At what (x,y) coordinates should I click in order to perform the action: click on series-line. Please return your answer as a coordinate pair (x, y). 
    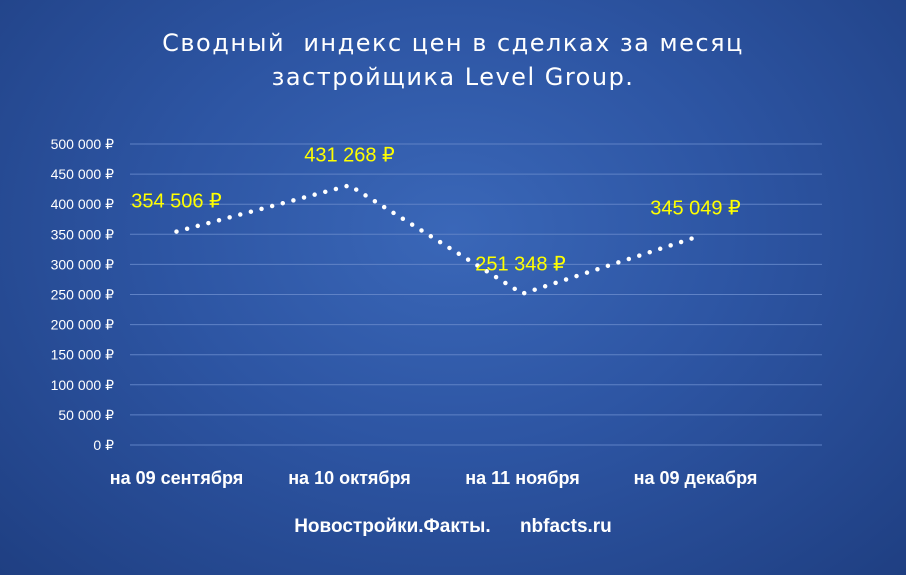
    Looking at the image, I should click on (436, 239).